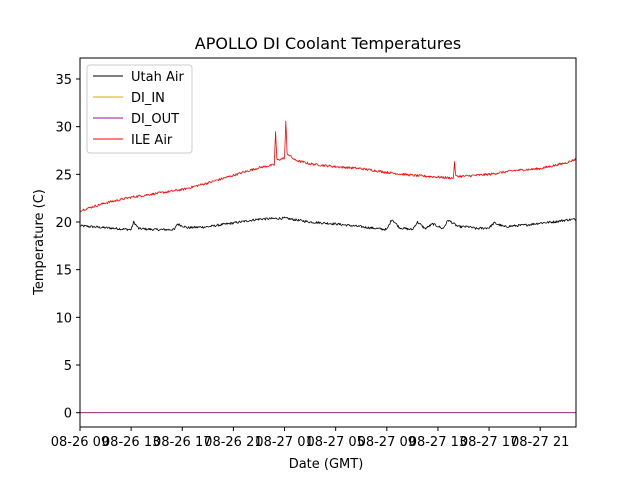 The height and width of the screenshot is (480, 640). What do you see at coordinates (157, 77) in the screenshot?
I see `legend-label: Utah Air` at bounding box center [157, 77].